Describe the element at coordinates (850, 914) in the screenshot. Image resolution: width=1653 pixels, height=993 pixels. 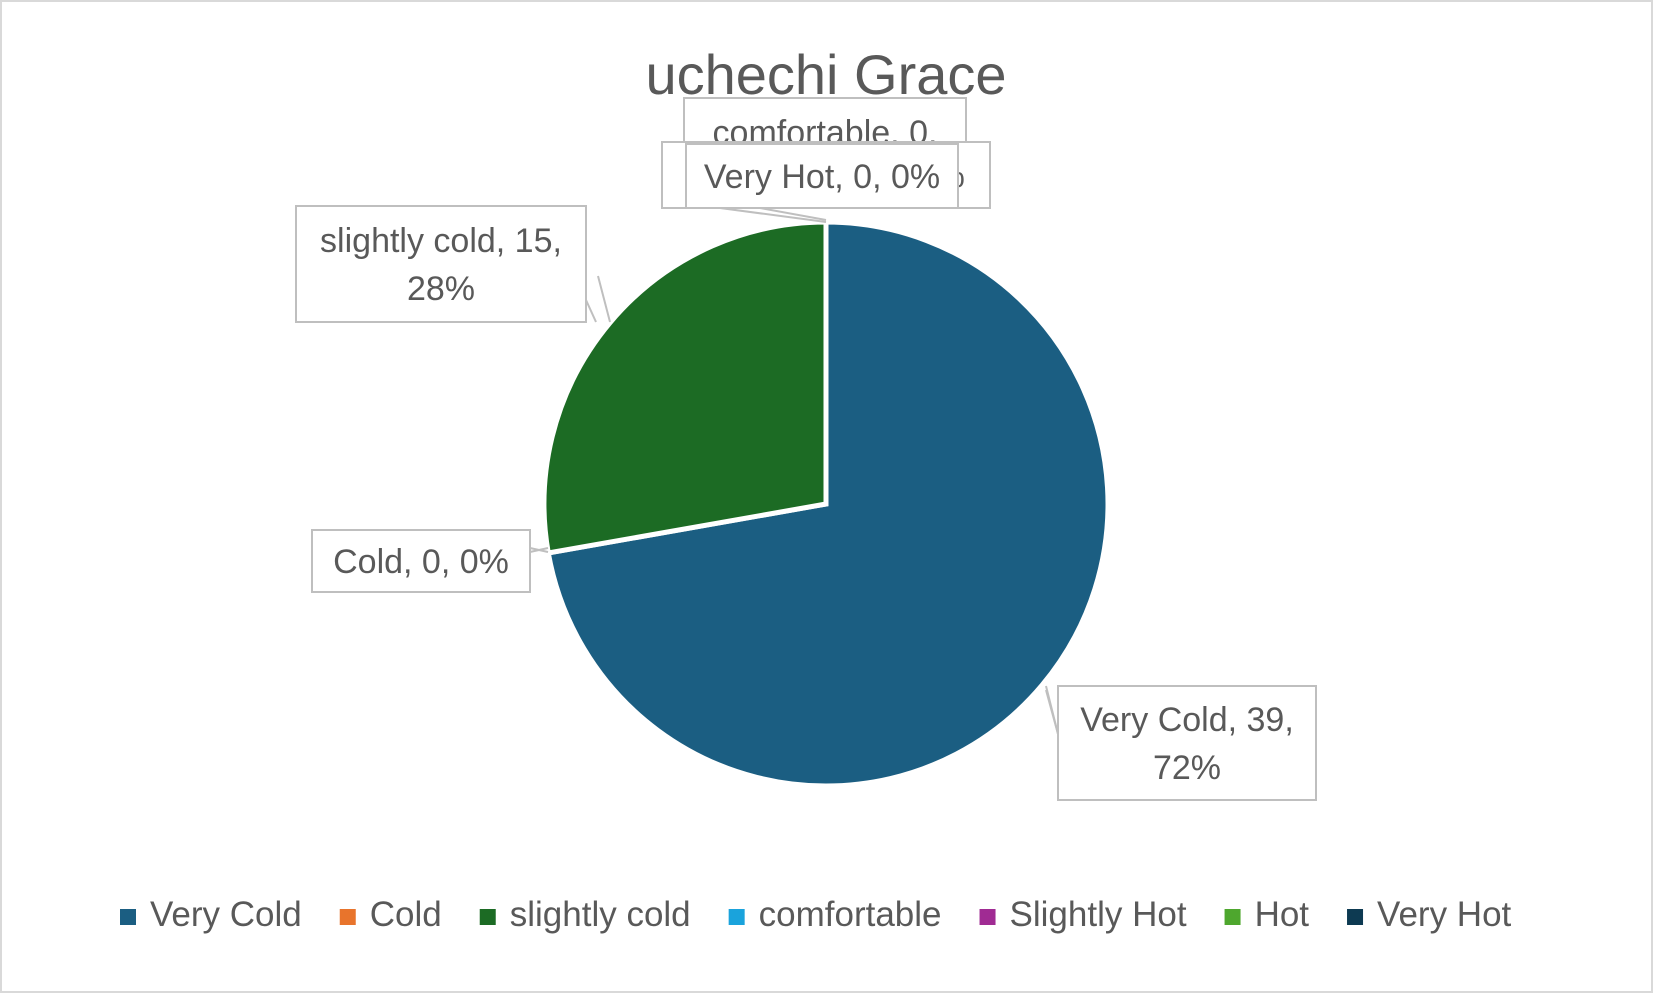
I see `legend-label: comfortable` at that location.